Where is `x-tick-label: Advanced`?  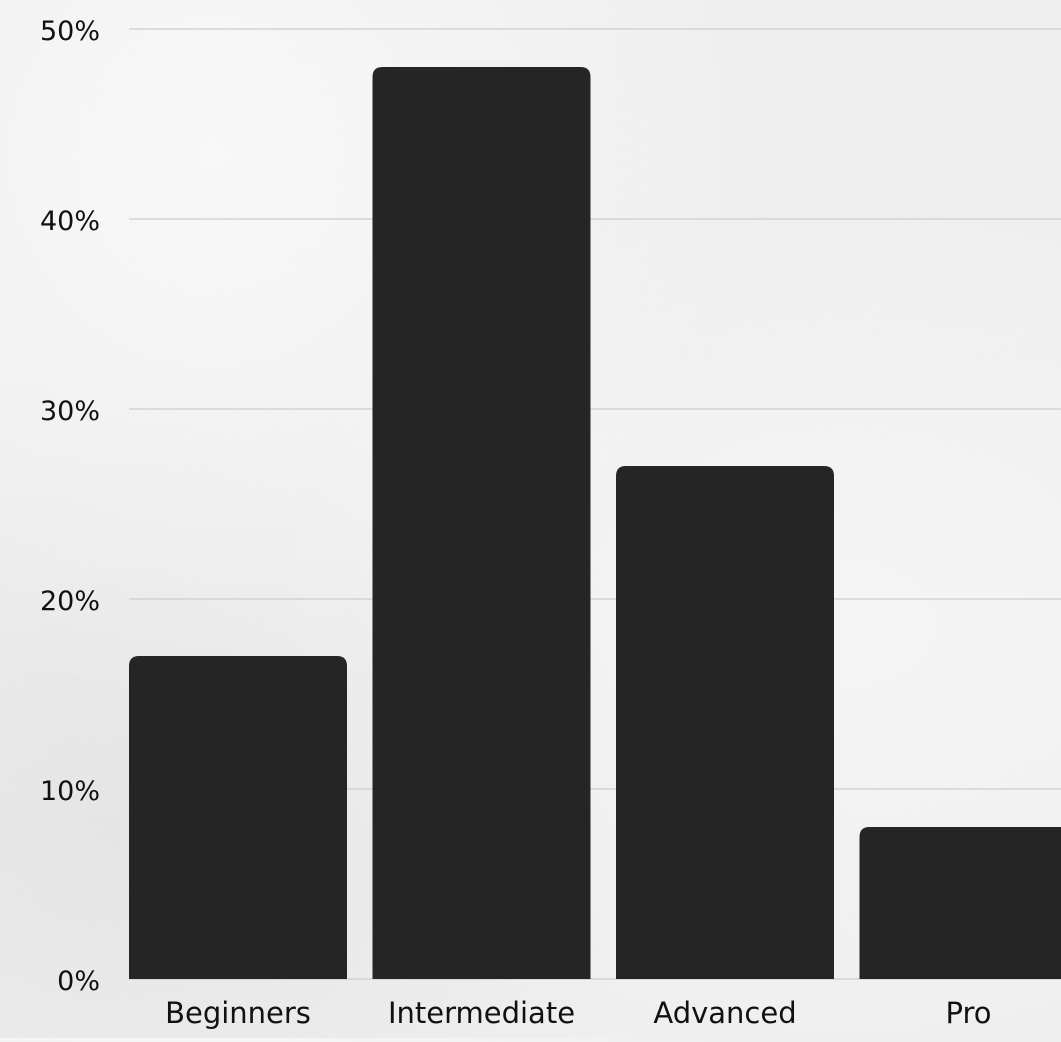
x-tick-label: Advanced is located at coordinates (724, 1013).